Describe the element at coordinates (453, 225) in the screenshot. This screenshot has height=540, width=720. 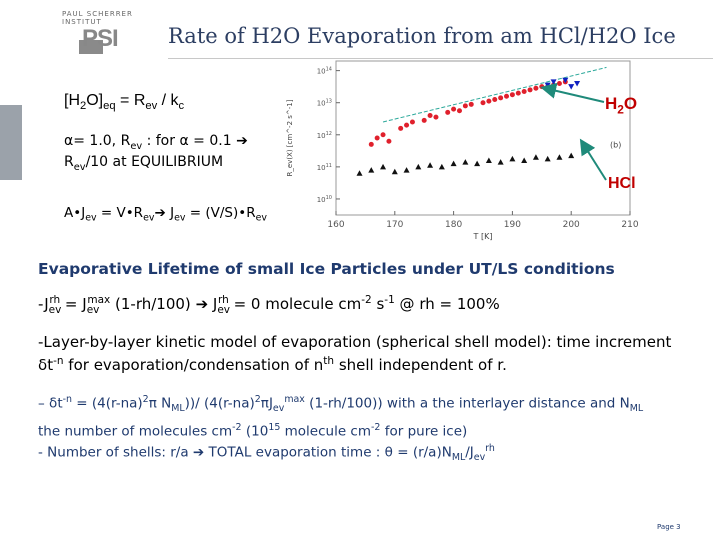
I see `x-tick-label: 180` at that location.